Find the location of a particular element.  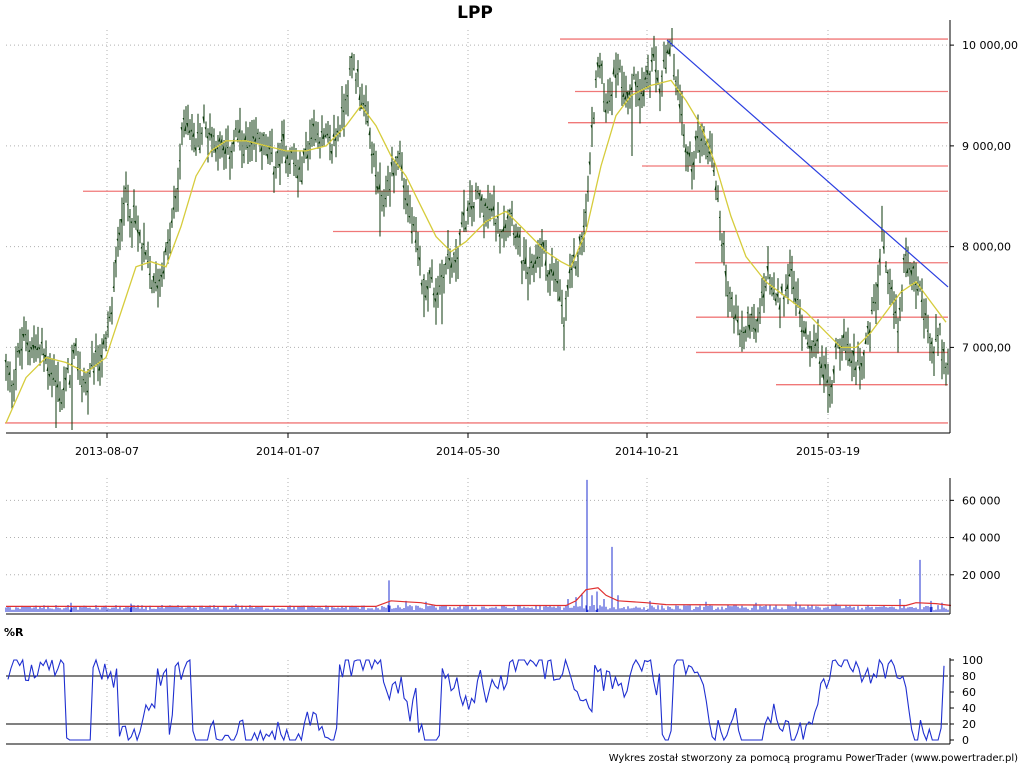

indicator-y-tick-label: 60 is located at coordinates (969, 692).